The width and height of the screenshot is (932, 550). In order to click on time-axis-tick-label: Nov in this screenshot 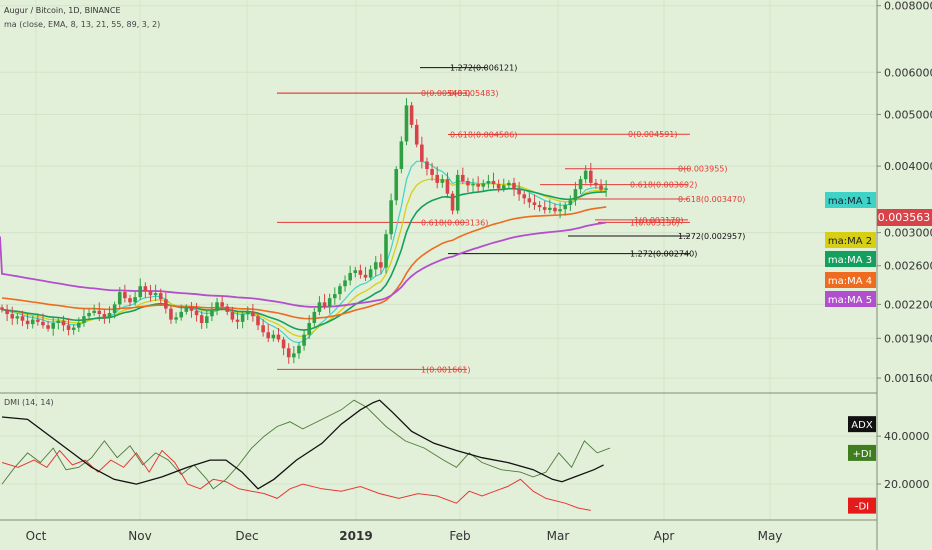, I will do `click(139, 536)`.